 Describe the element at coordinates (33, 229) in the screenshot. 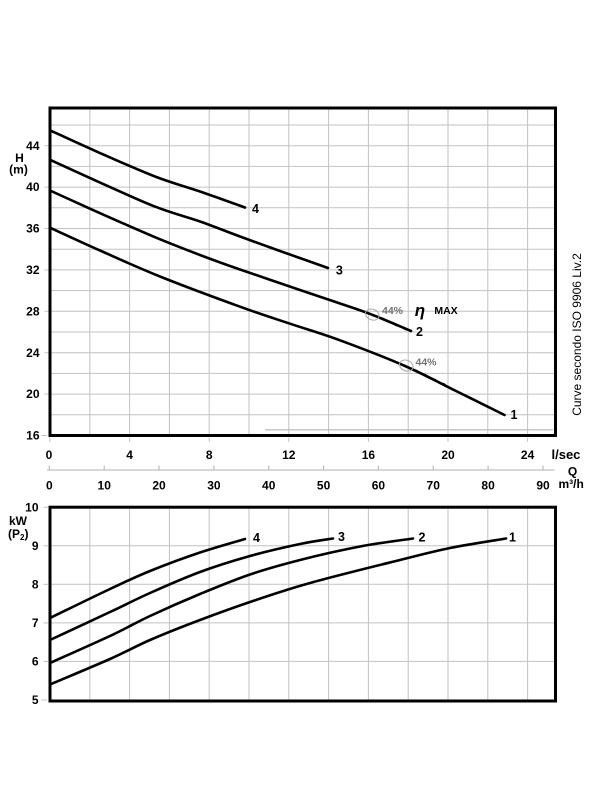

I see `svg-text: 36` at that location.